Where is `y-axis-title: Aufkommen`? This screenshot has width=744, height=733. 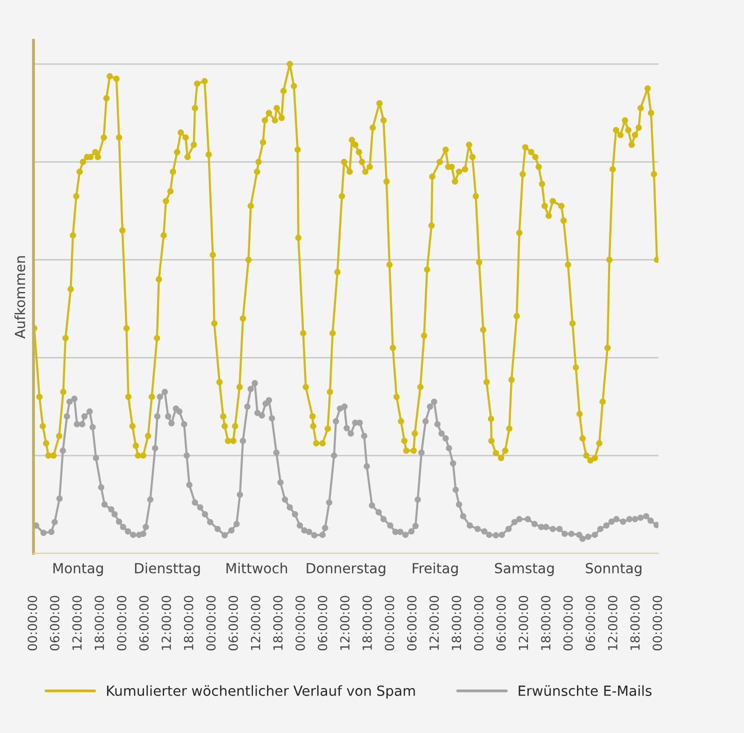 y-axis-title: Aufkommen is located at coordinates (20, 297).